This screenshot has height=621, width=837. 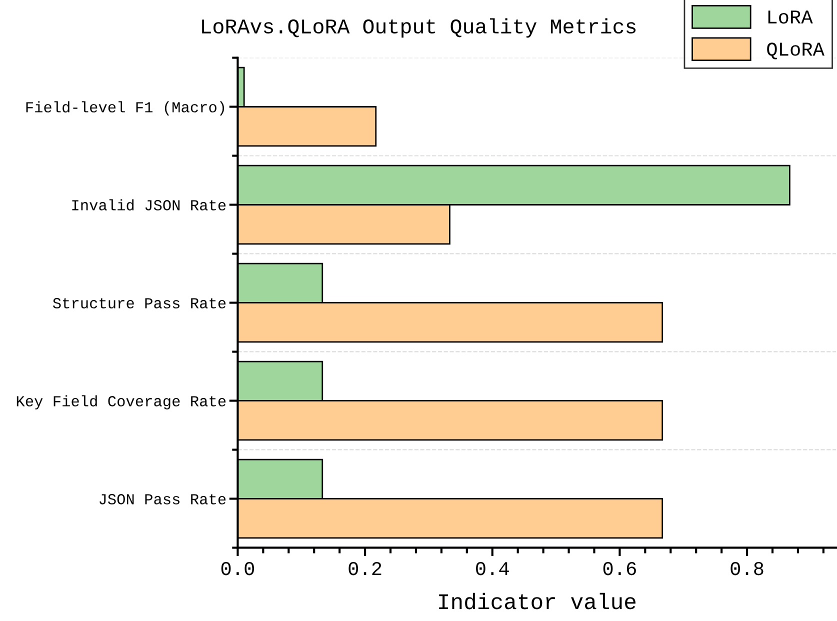 I want to click on y-tick-label: Field-level F1 (Macro), so click(x=125, y=108).